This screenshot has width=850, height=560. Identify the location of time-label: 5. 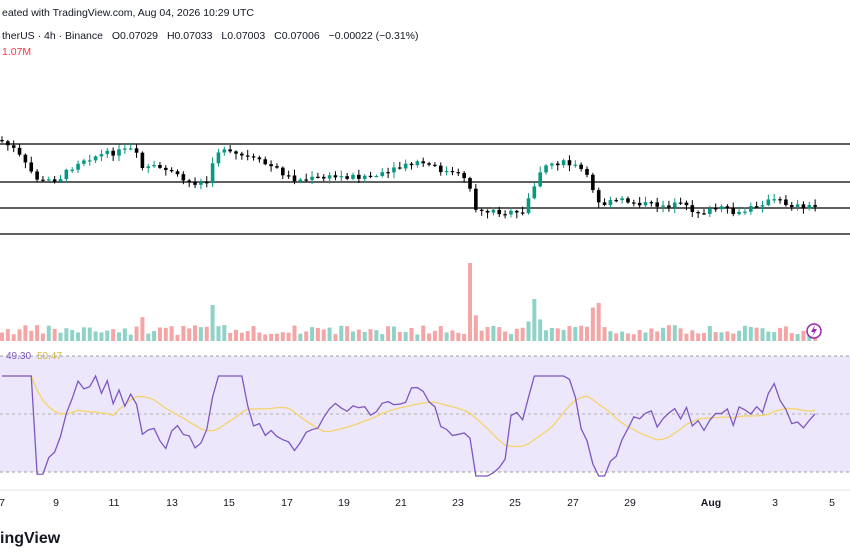
(832, 503).